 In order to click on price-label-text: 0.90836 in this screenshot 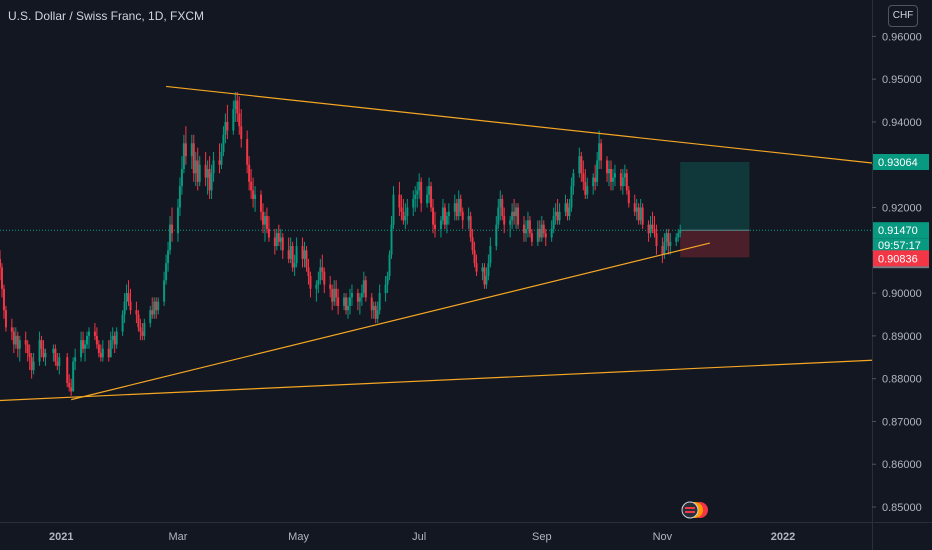, I will do `click(898, 259)`.